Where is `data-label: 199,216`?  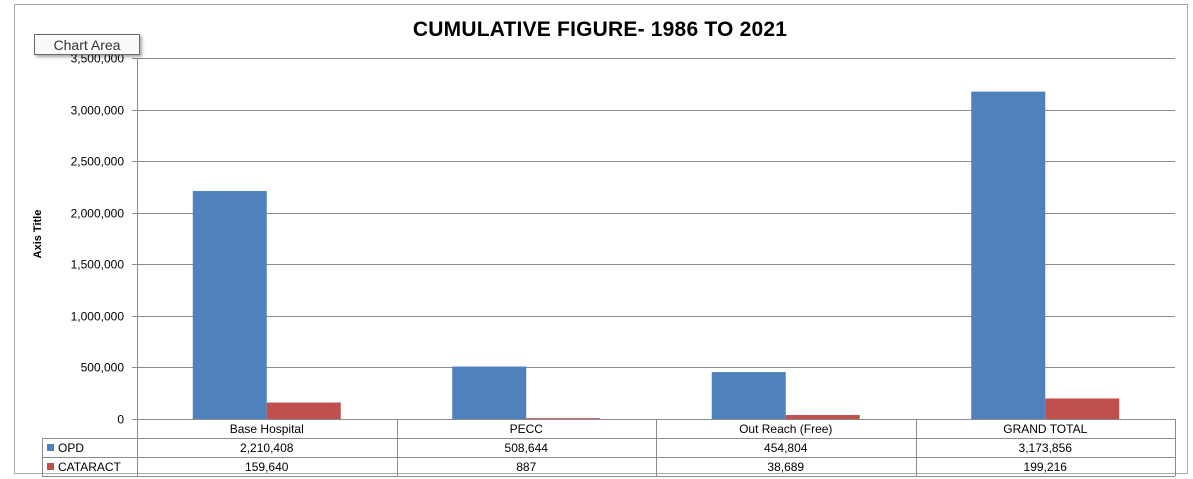 data-label: 199,216 is located at coordinates (1046, 467).